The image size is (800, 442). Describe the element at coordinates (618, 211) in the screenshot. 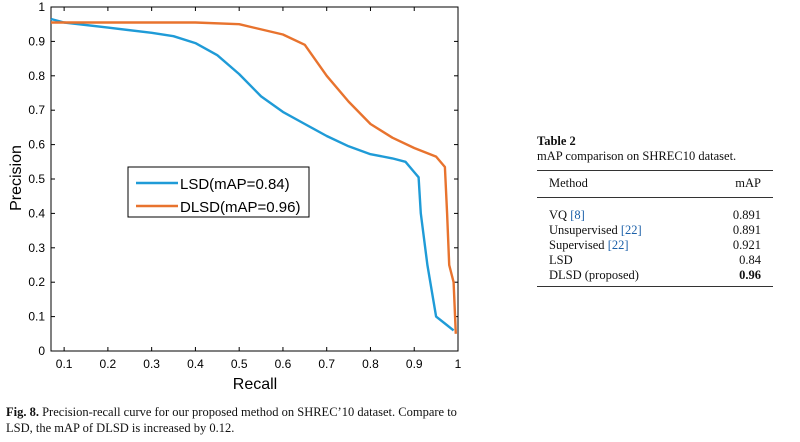

I see `method-cell: VQ [8]` at that location.